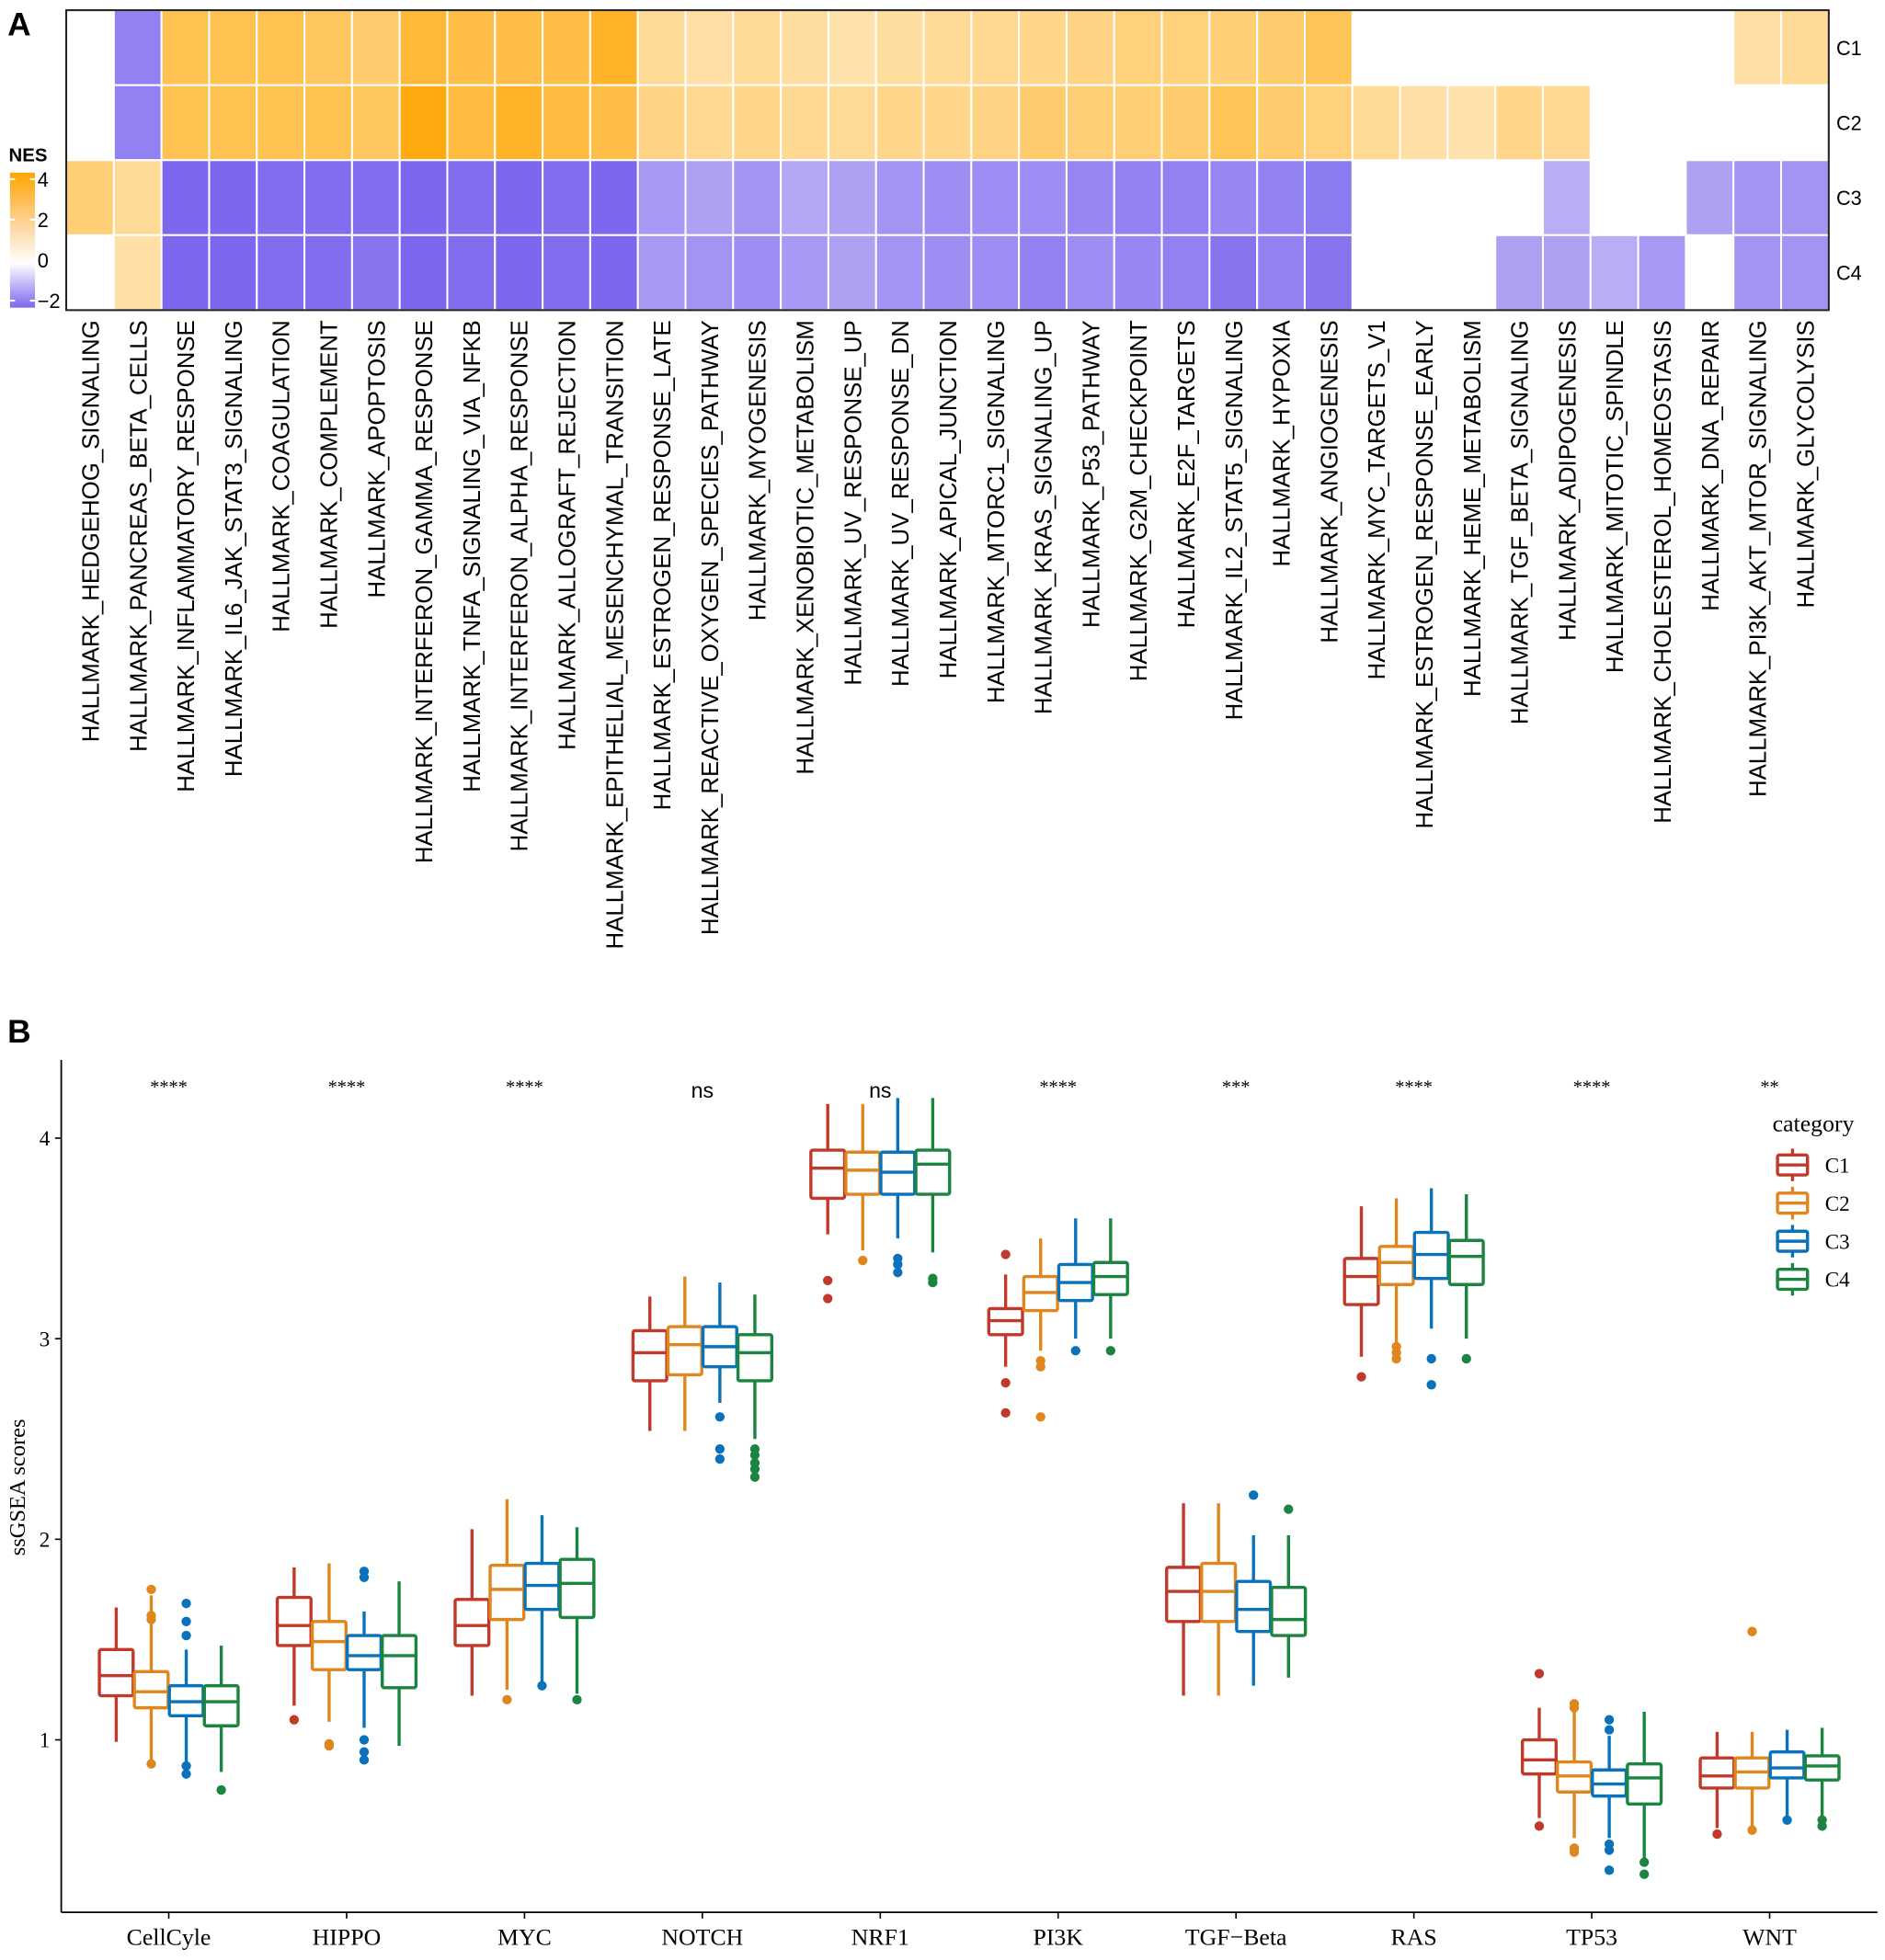 This screenshot has width=1885, height=1960. Describe the element at coordinates (1849, 48) in the screenshot. I see `row-label: C1` at that location.